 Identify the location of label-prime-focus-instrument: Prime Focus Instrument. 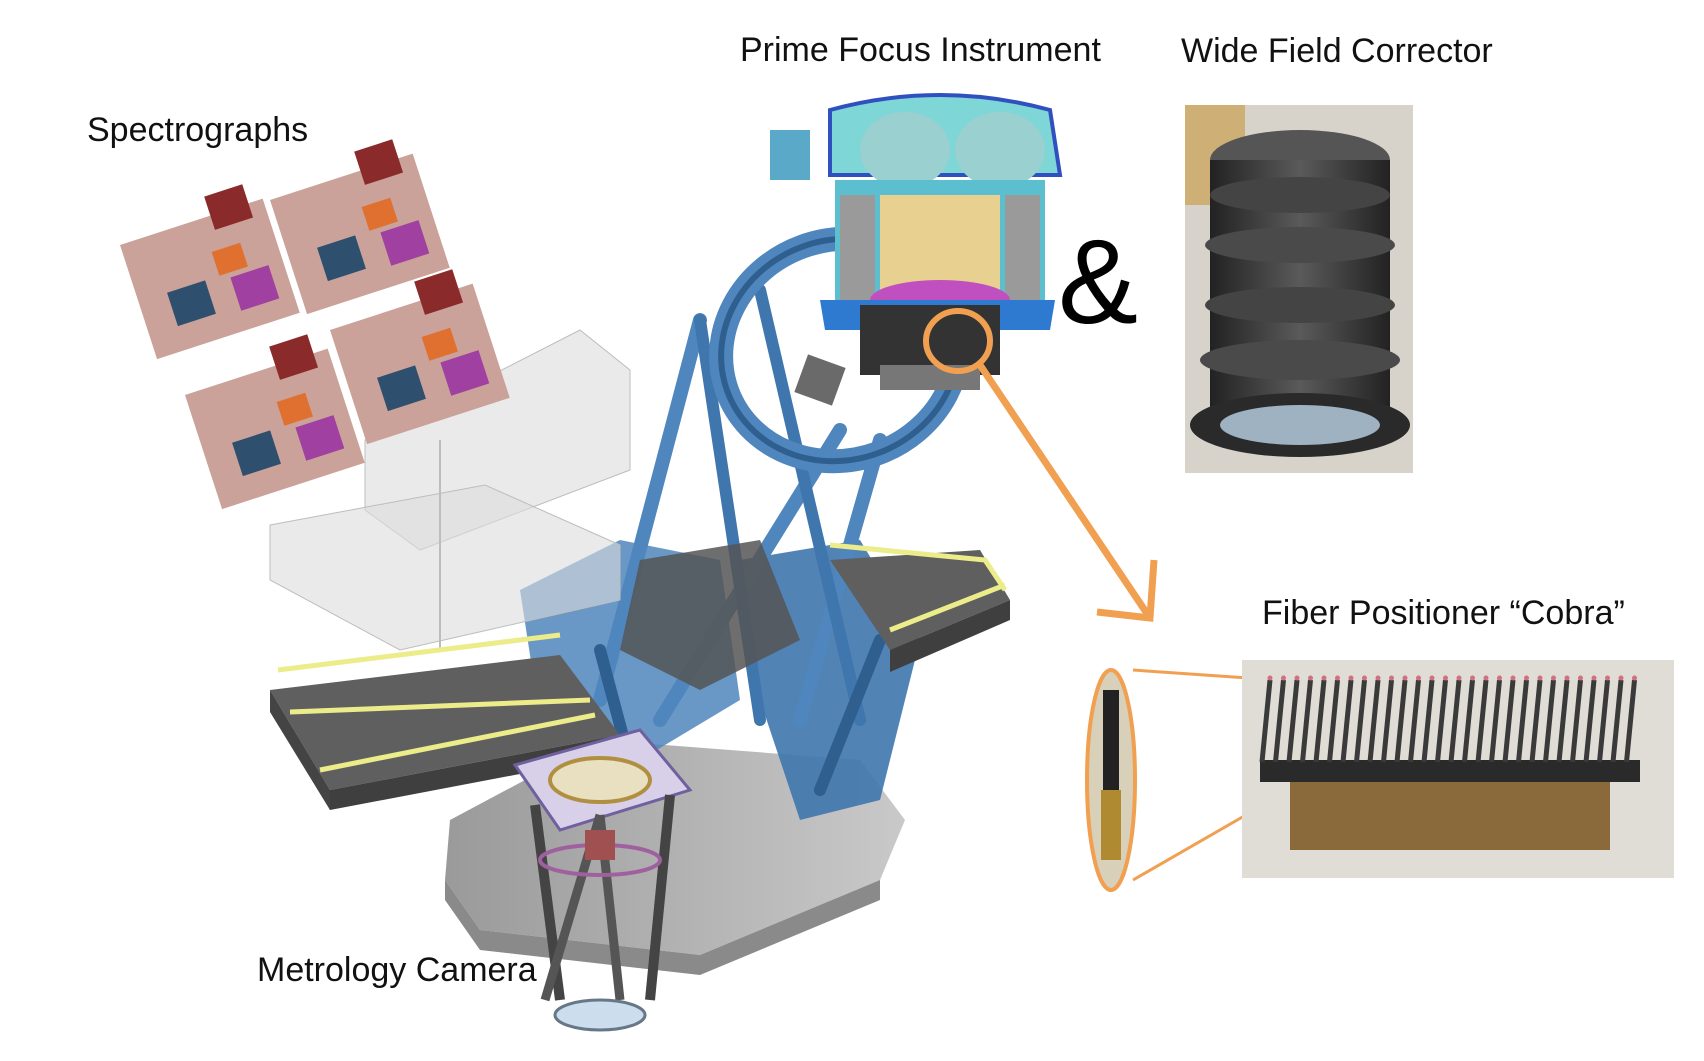
(920, 50).